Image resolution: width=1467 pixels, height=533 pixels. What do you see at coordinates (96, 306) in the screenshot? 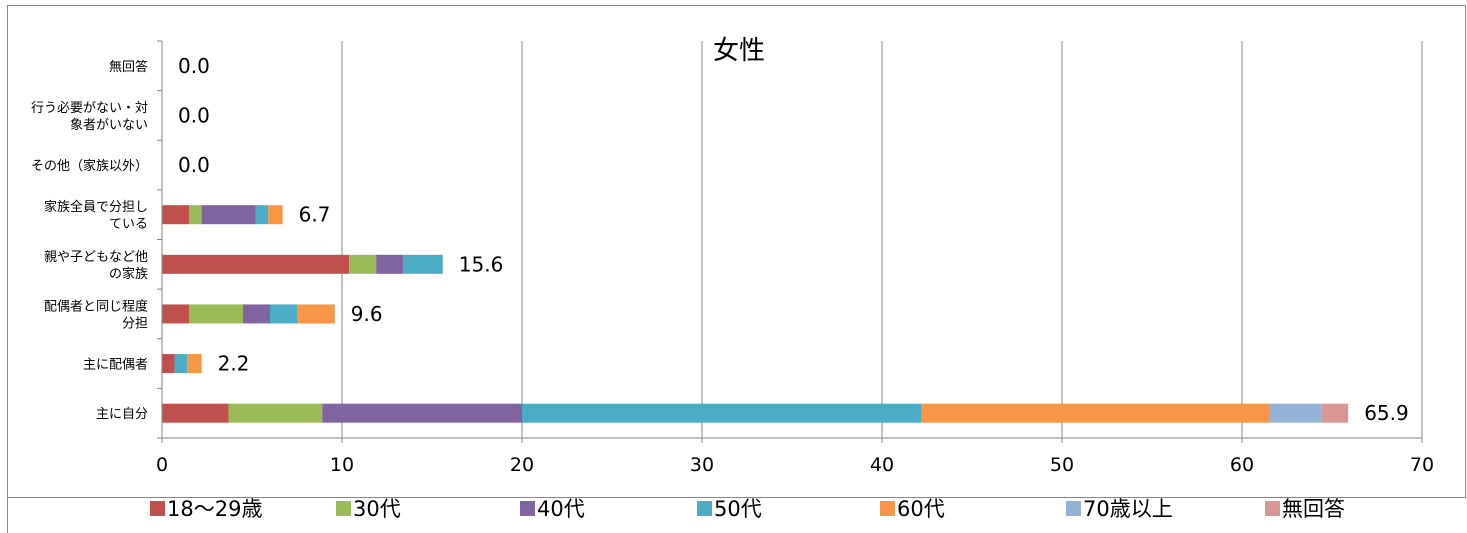
I see `category-label: 配偶者と同じ程度` at bounding box center [96, 306].